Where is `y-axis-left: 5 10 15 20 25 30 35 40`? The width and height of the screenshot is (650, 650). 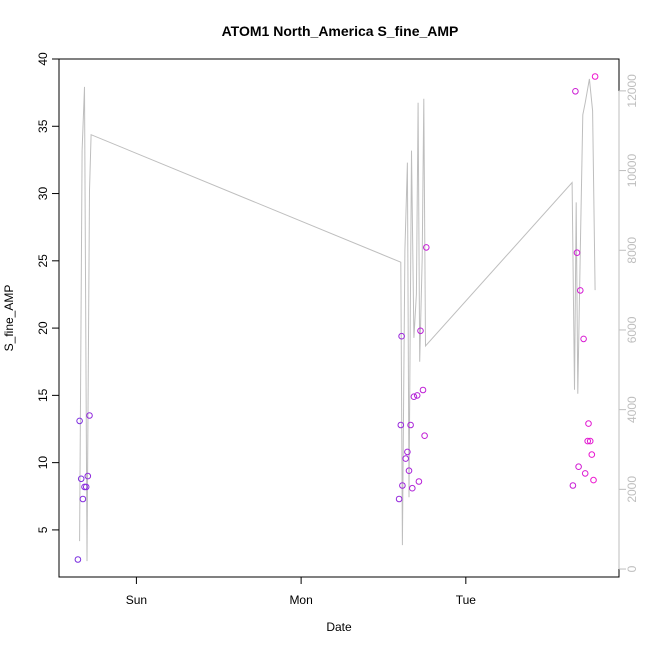 y-axis-left: 5 10 15 20 25 30 35 40 is located at coordinates (48, 292).